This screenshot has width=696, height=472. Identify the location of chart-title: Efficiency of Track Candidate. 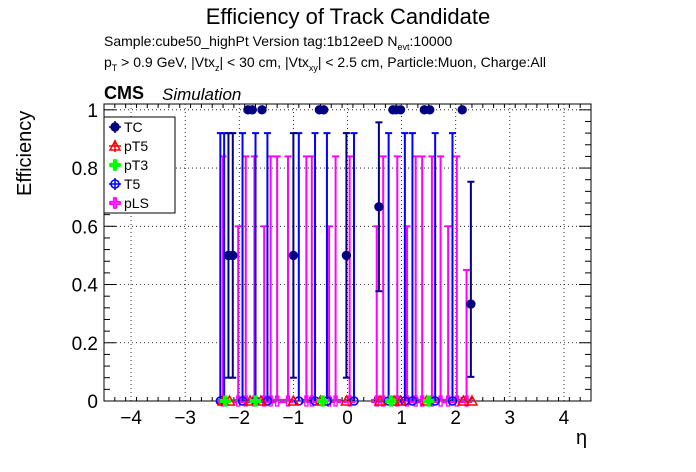
(348, 16).